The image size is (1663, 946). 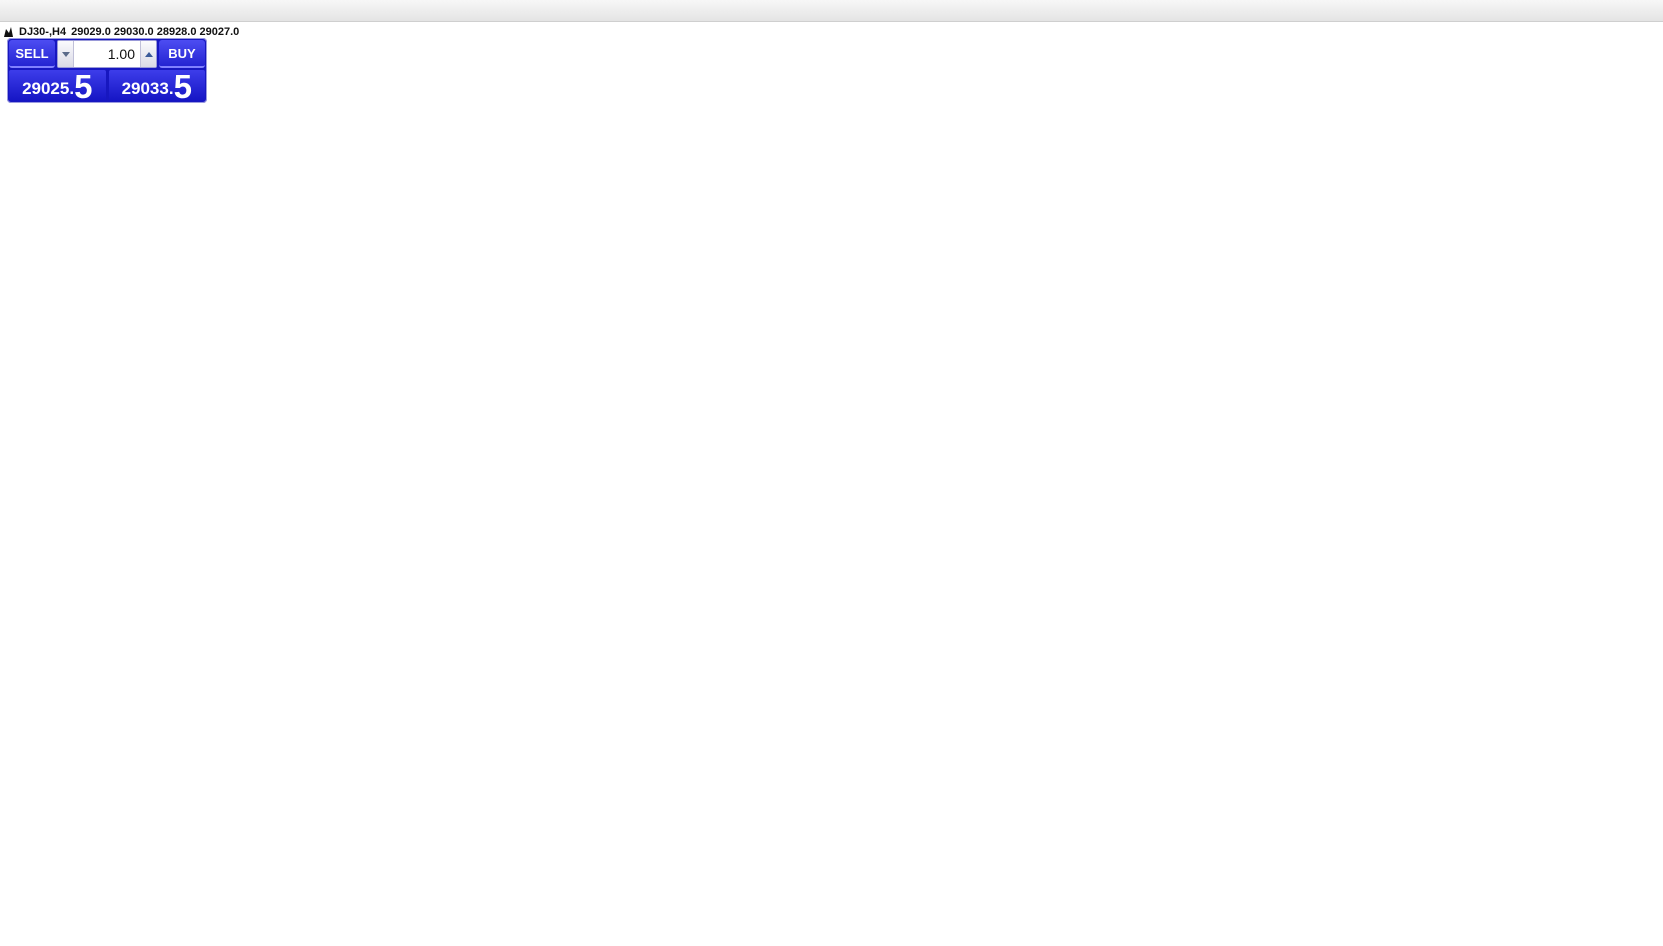 I want to click on triangle-up-icon, so click(x=148, y=54).